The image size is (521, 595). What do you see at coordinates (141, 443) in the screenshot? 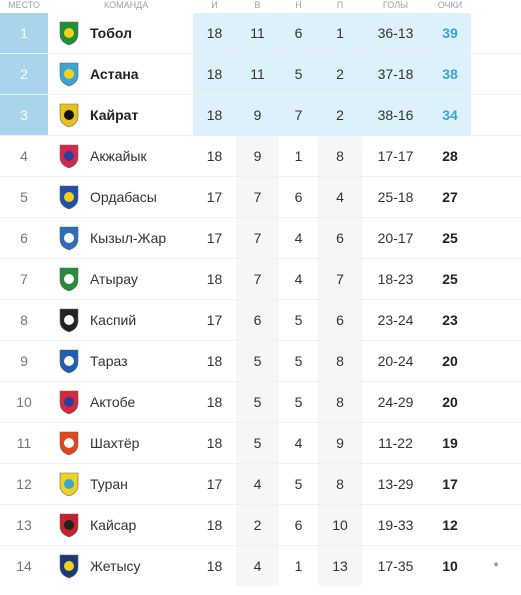
I see `team-cell: Шахтёр` at bounding box center [141, 443].